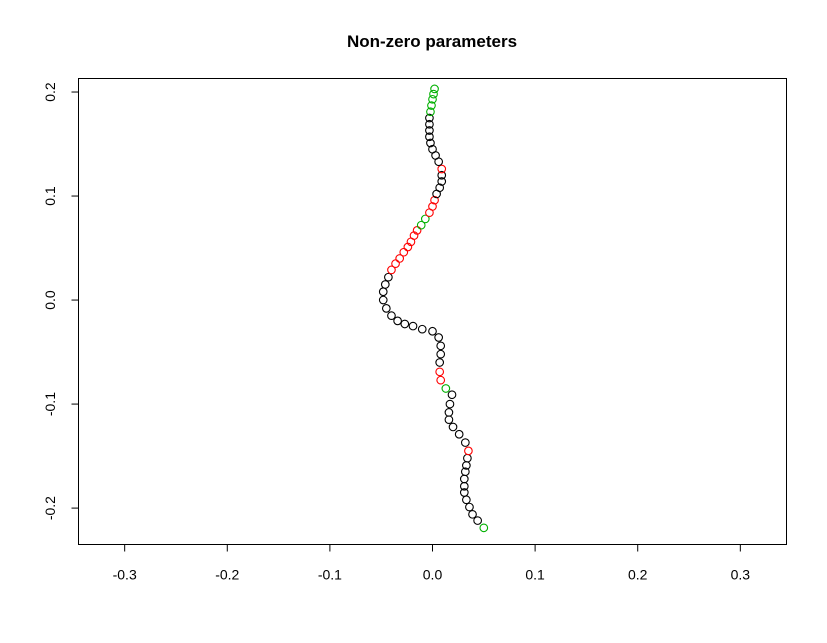 This screenshot has height=643, width=827. I want to click on y-tick-label: 0.0, so click(50, 300).